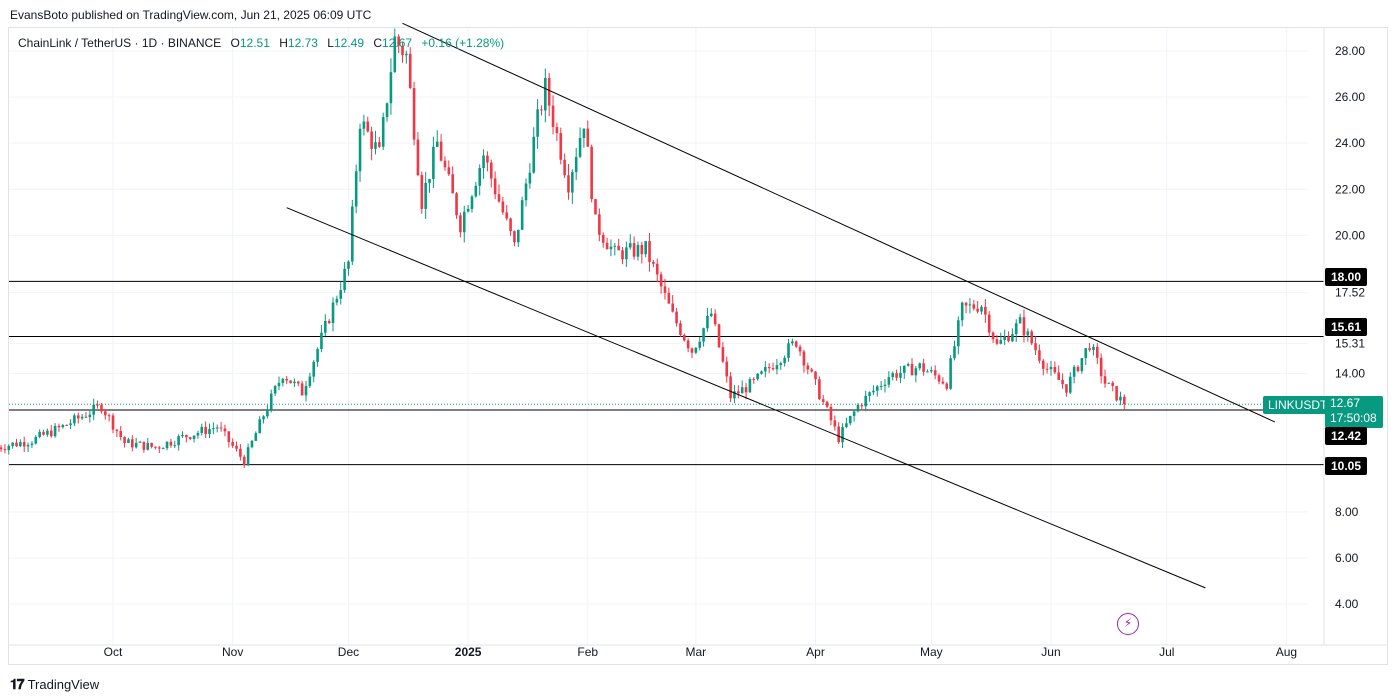  Describe the element at coordinates (120, 43) in the screenshot. I see `legend-symbol: ChainLink / TetherUS · 1D · BINANCE` at that location.